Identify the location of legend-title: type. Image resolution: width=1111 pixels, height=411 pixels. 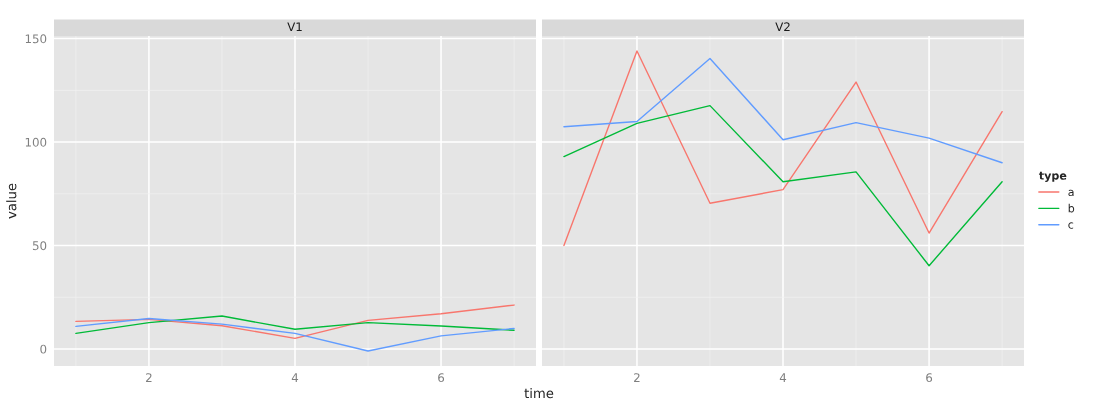
(1052, 176).